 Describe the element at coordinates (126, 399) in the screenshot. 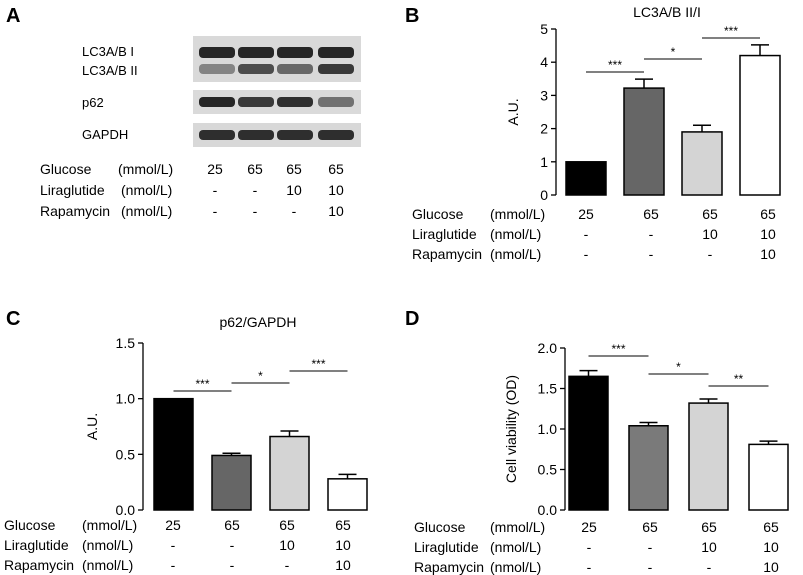

I see `y-tick-label-2: 1.0` at that location.